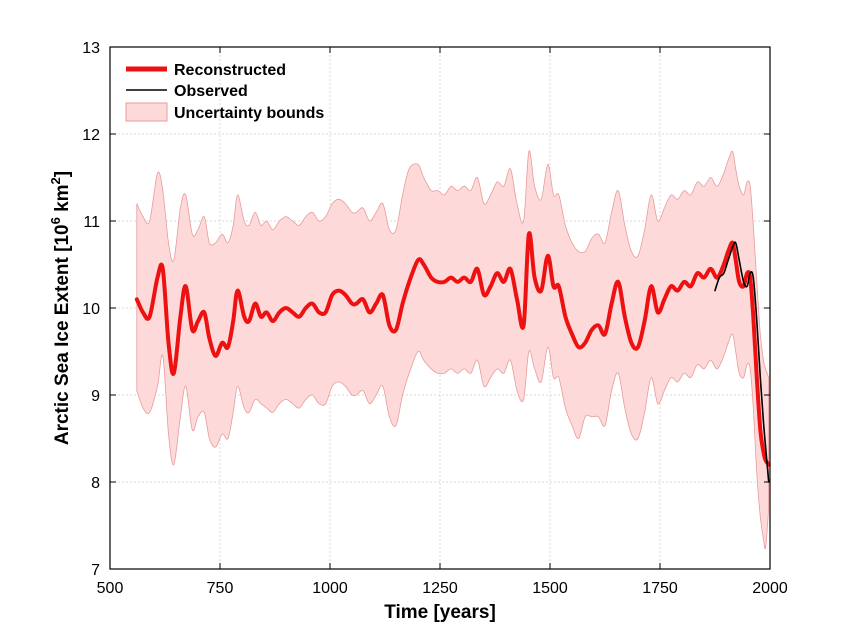 Image resolution: width=850 pixels, height=638 pixels. I want to click on y-tick-label: 12, so click(91, 135).